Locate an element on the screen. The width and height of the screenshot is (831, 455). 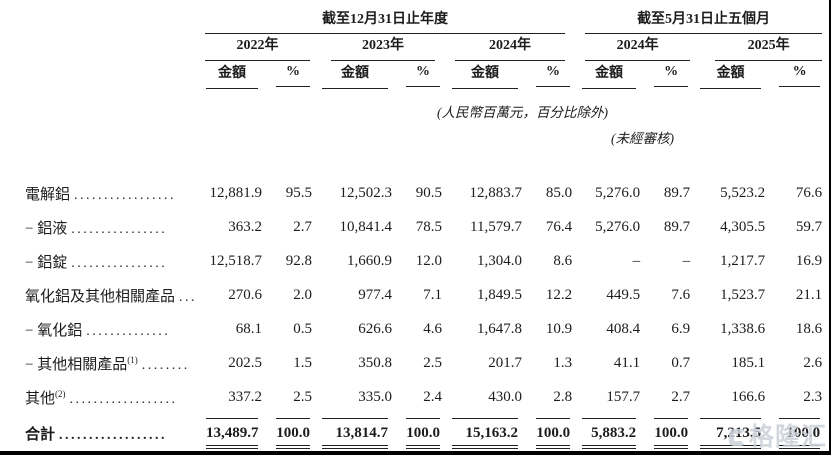
percent-cell: 2.7 is located at coordinates (681, 396).